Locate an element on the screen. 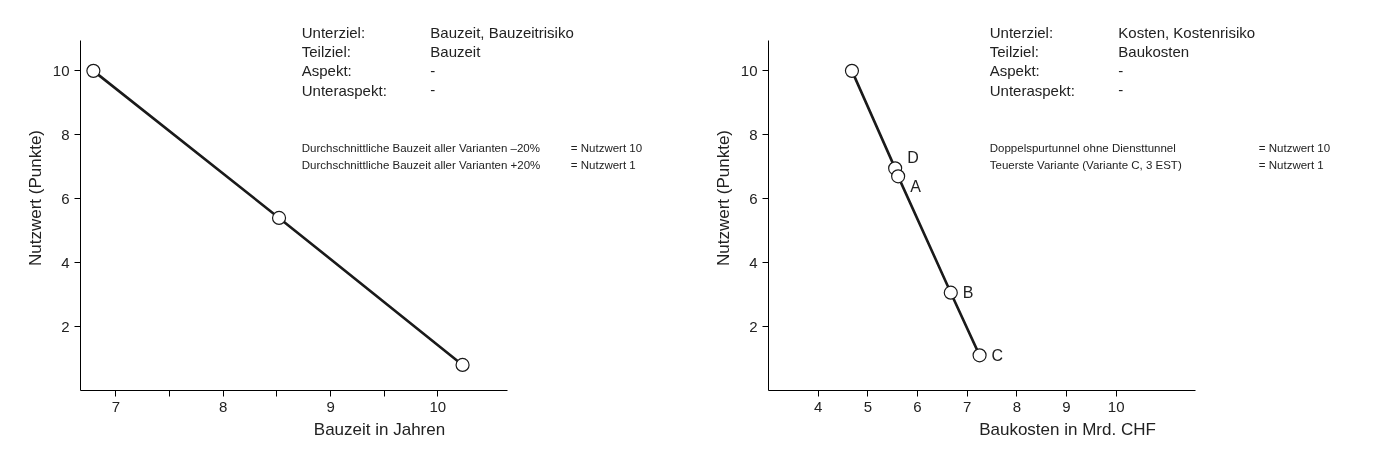 The width and height of the screenshot is (1381, 466). x-tick-label: 5 is located at coordinates (868, 406).